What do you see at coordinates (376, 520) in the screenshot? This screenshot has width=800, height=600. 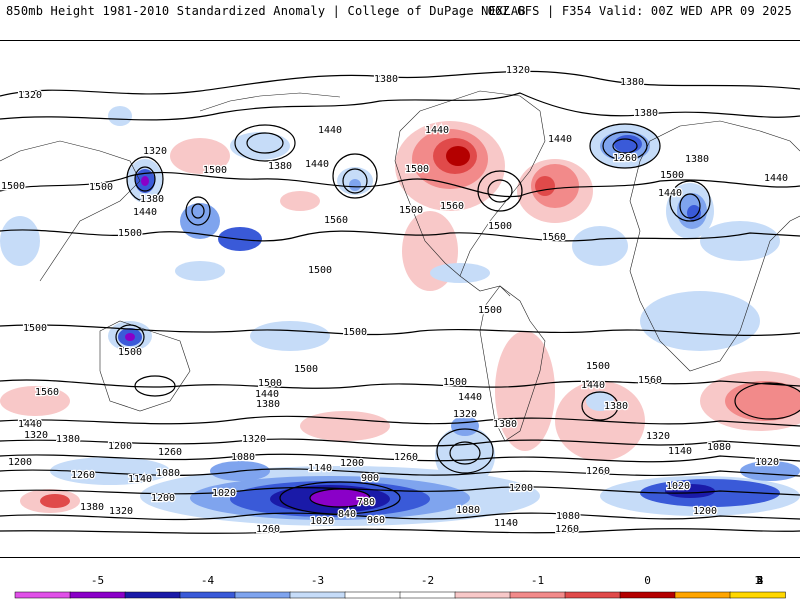 I see `contour-label: 960` at bounding box center [376, 520].